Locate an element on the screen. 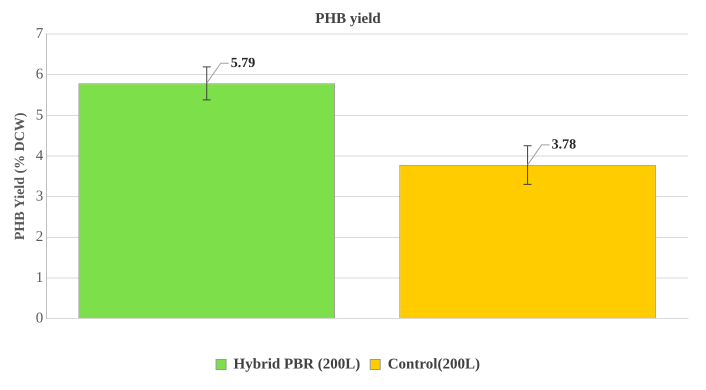 Image resolution: width=706 pixels, height=390 pixels. y-tick-label: 4 is located at coordinates (40, 156).